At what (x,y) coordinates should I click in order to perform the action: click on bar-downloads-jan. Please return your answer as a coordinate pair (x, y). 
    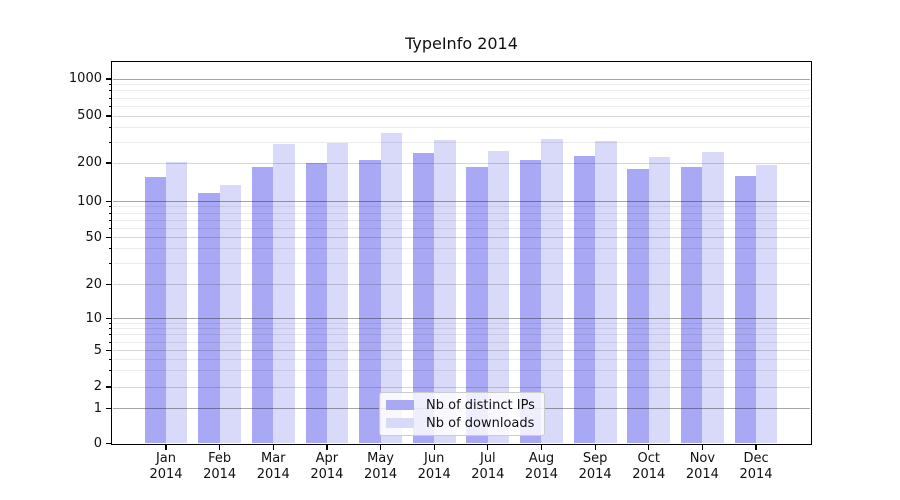
    Looking at the image, I should click on (177, 302).